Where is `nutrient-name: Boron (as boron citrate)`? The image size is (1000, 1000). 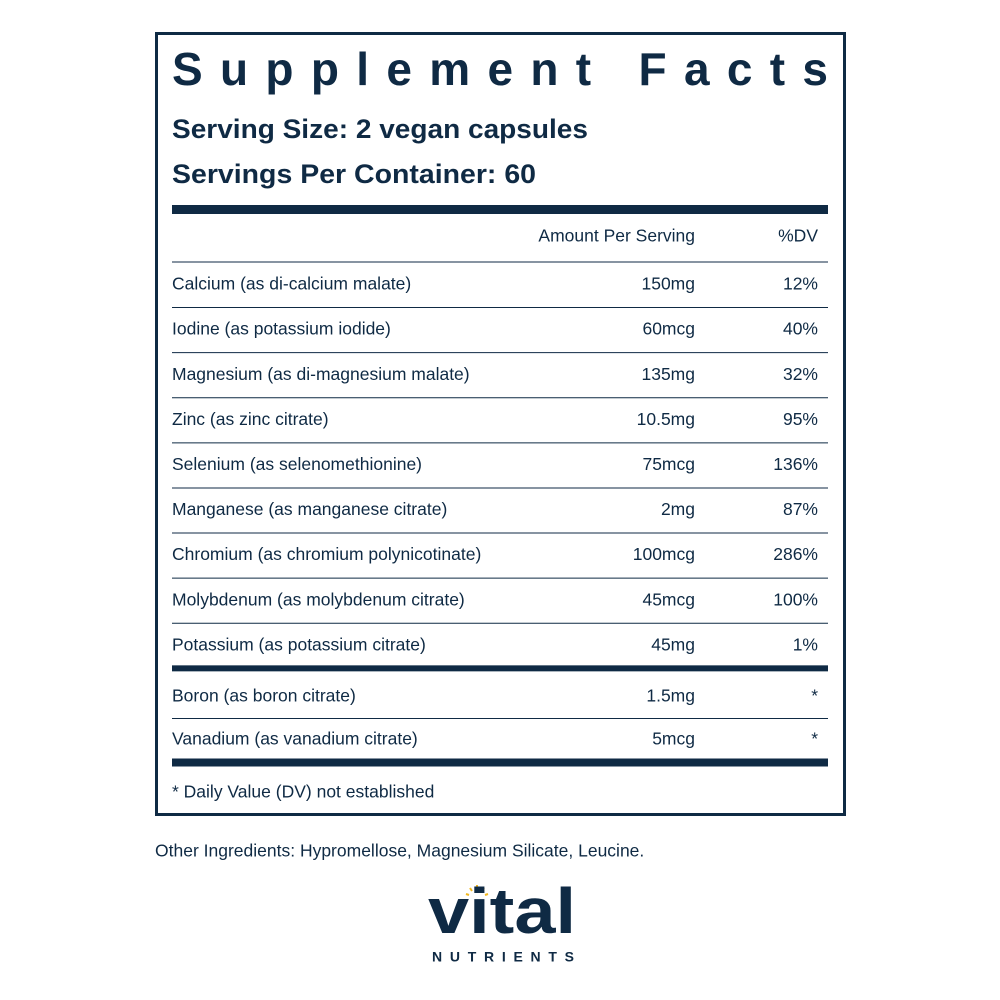 nutrient-name: Boron (as boron citrate) is located at coordinates (264, 696).